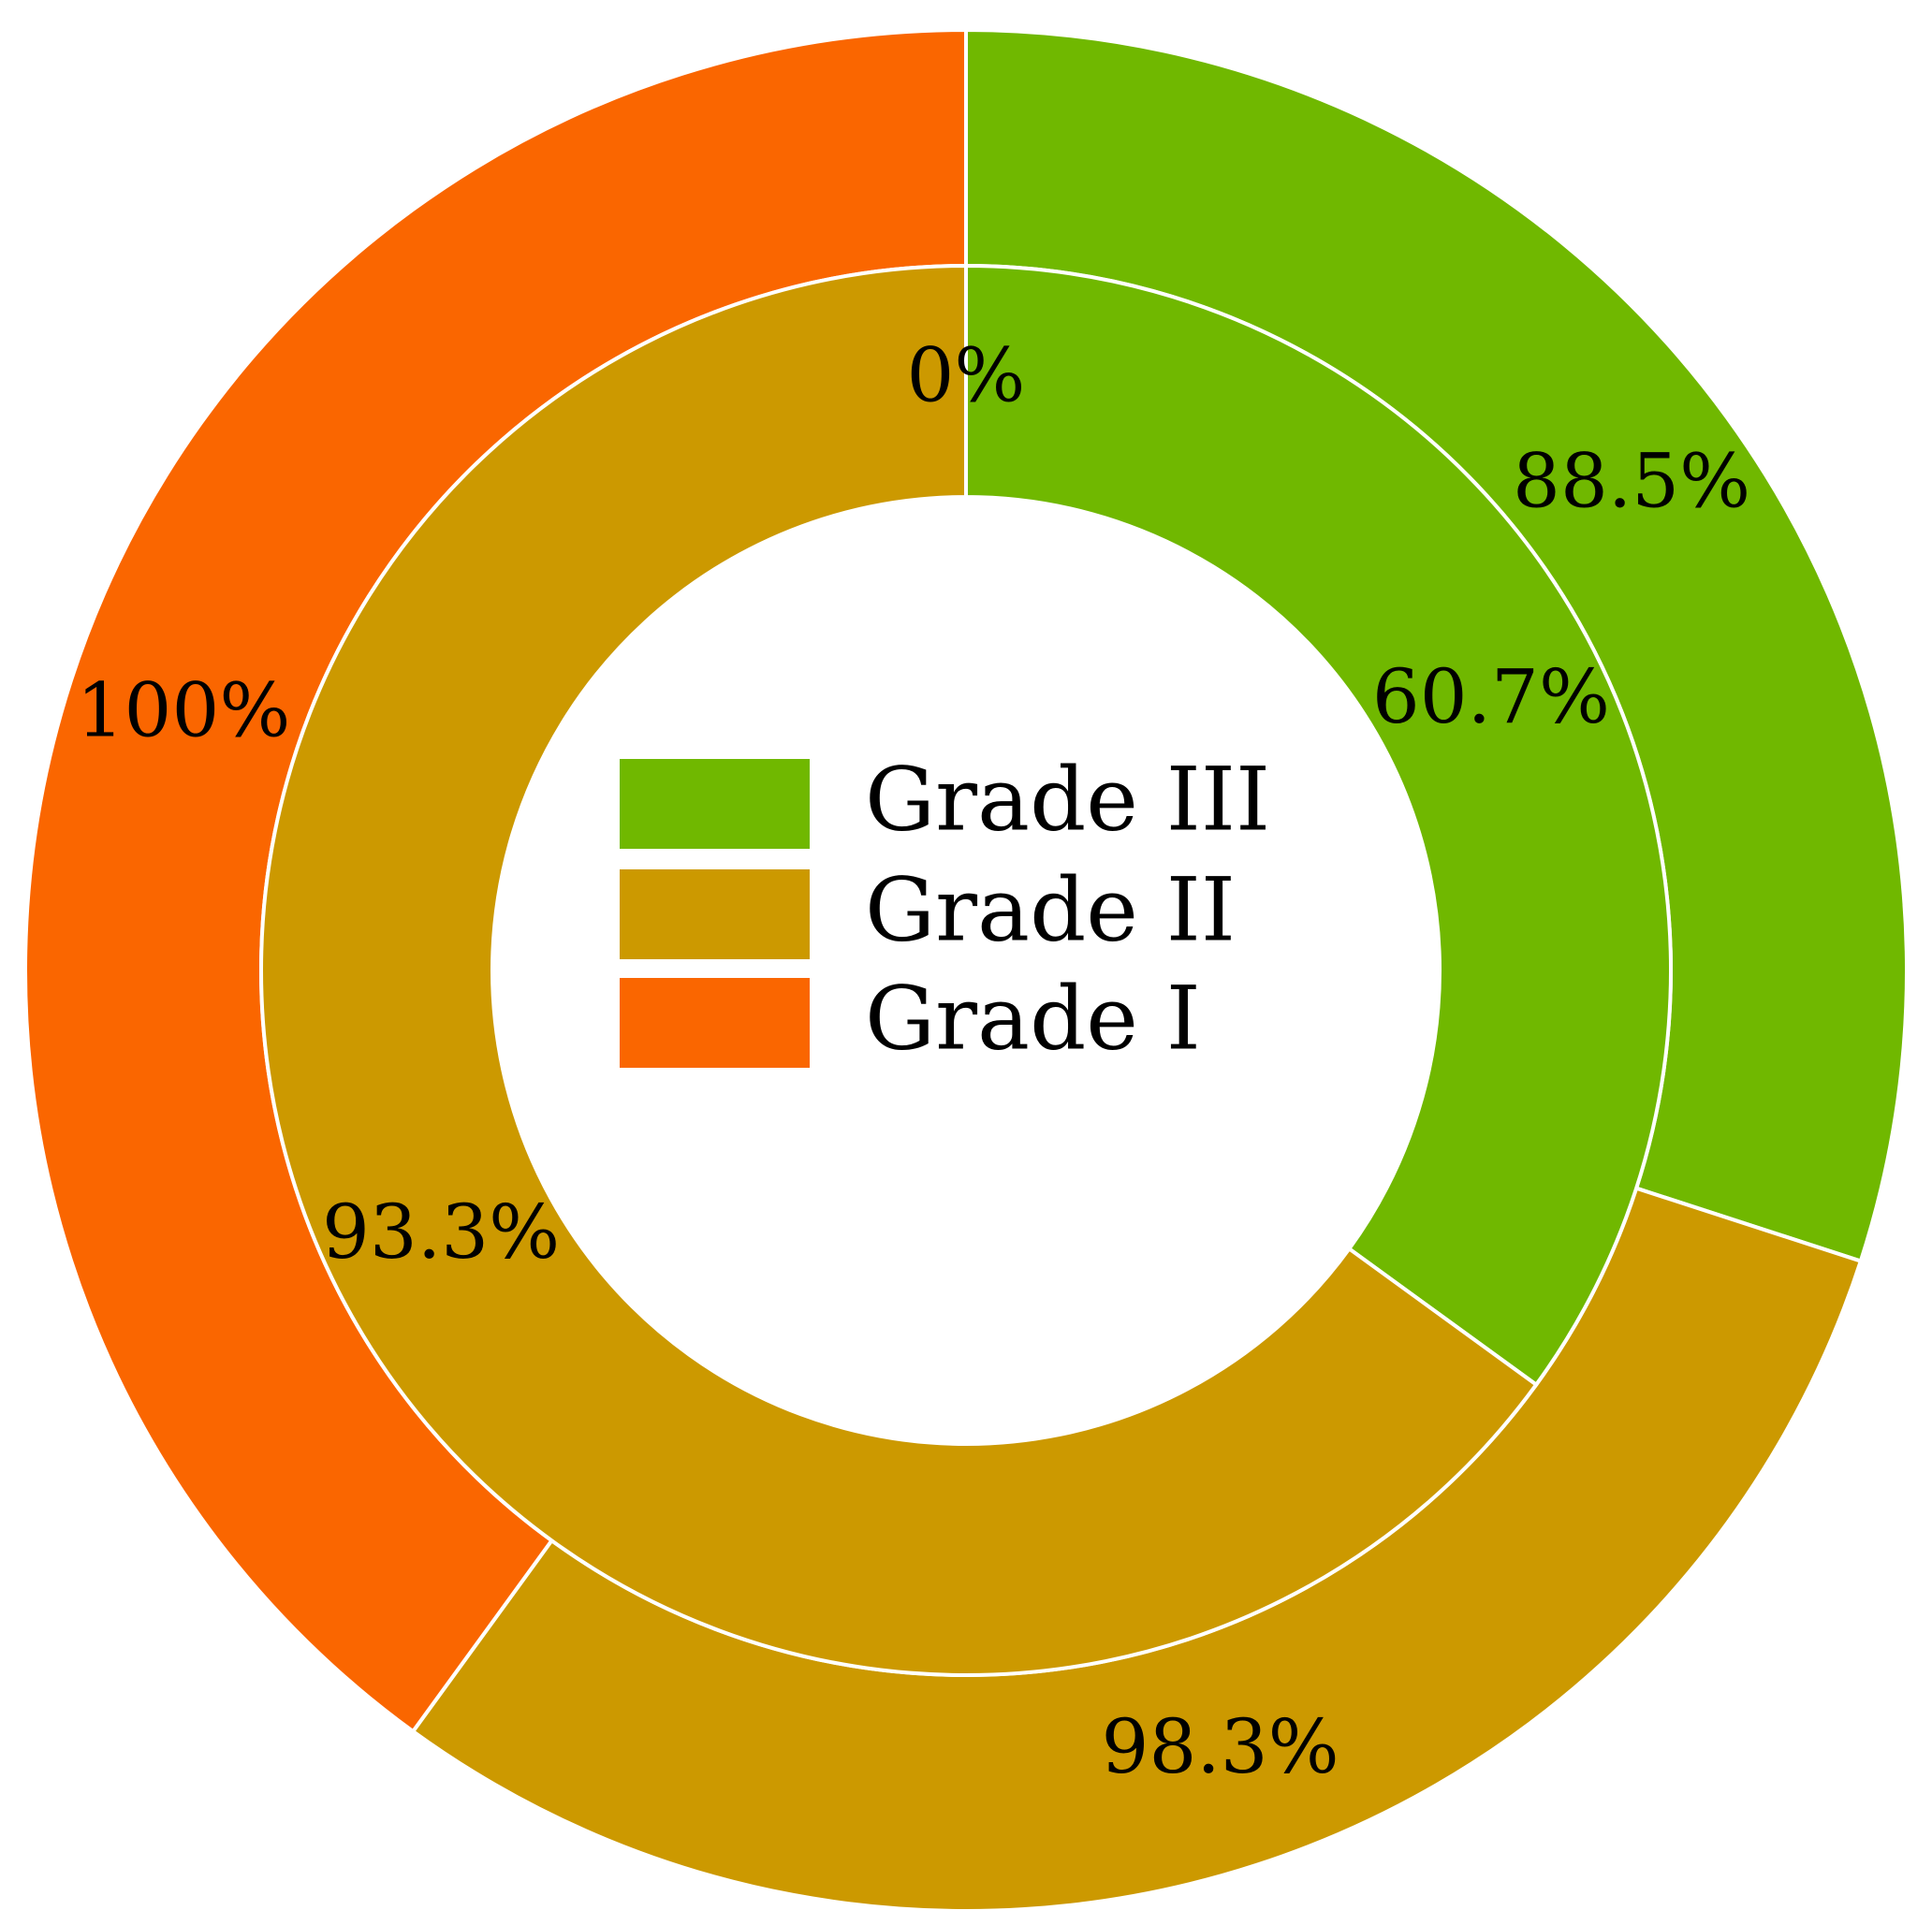 This screenshot has height=1925, width=1932. Describe the element at coordinates (1033, 1019) in the screenshot. I see `legend-label-grade-i: Grade I` at that location.